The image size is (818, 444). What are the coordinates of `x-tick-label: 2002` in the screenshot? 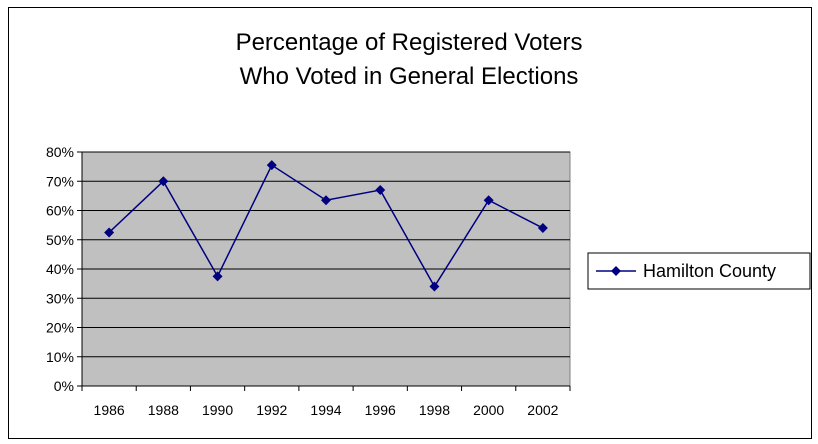 It's located at (542, 410).